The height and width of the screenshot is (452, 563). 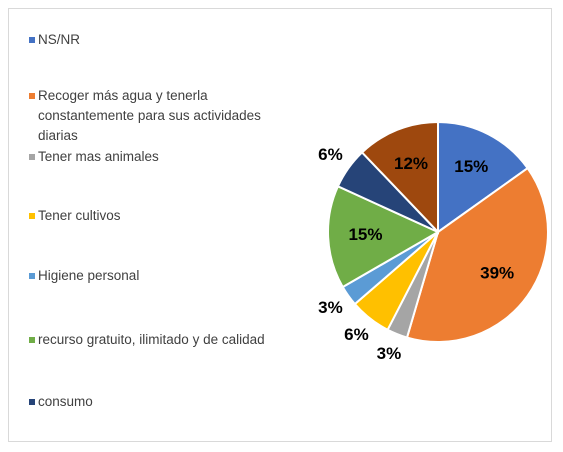 What do you see at coordinates (161, 216) in the screenshot?
I see `legend-item: Tener cultivos` at bounding box center [161, 216].